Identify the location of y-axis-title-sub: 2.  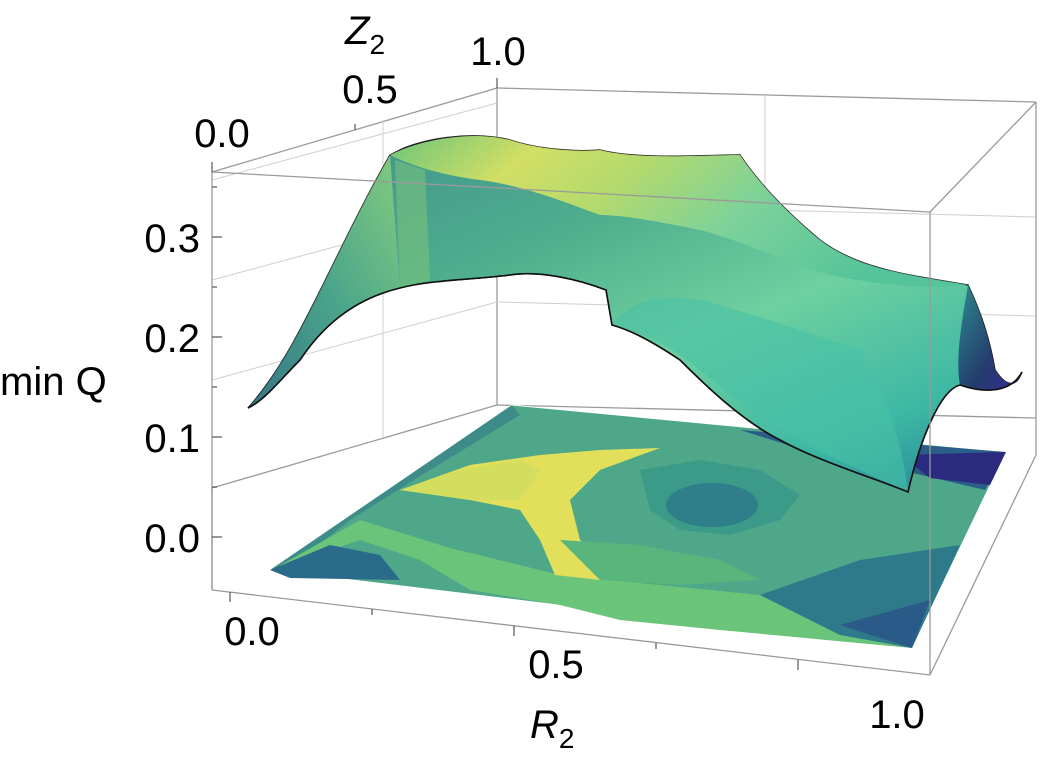
(377, 44).